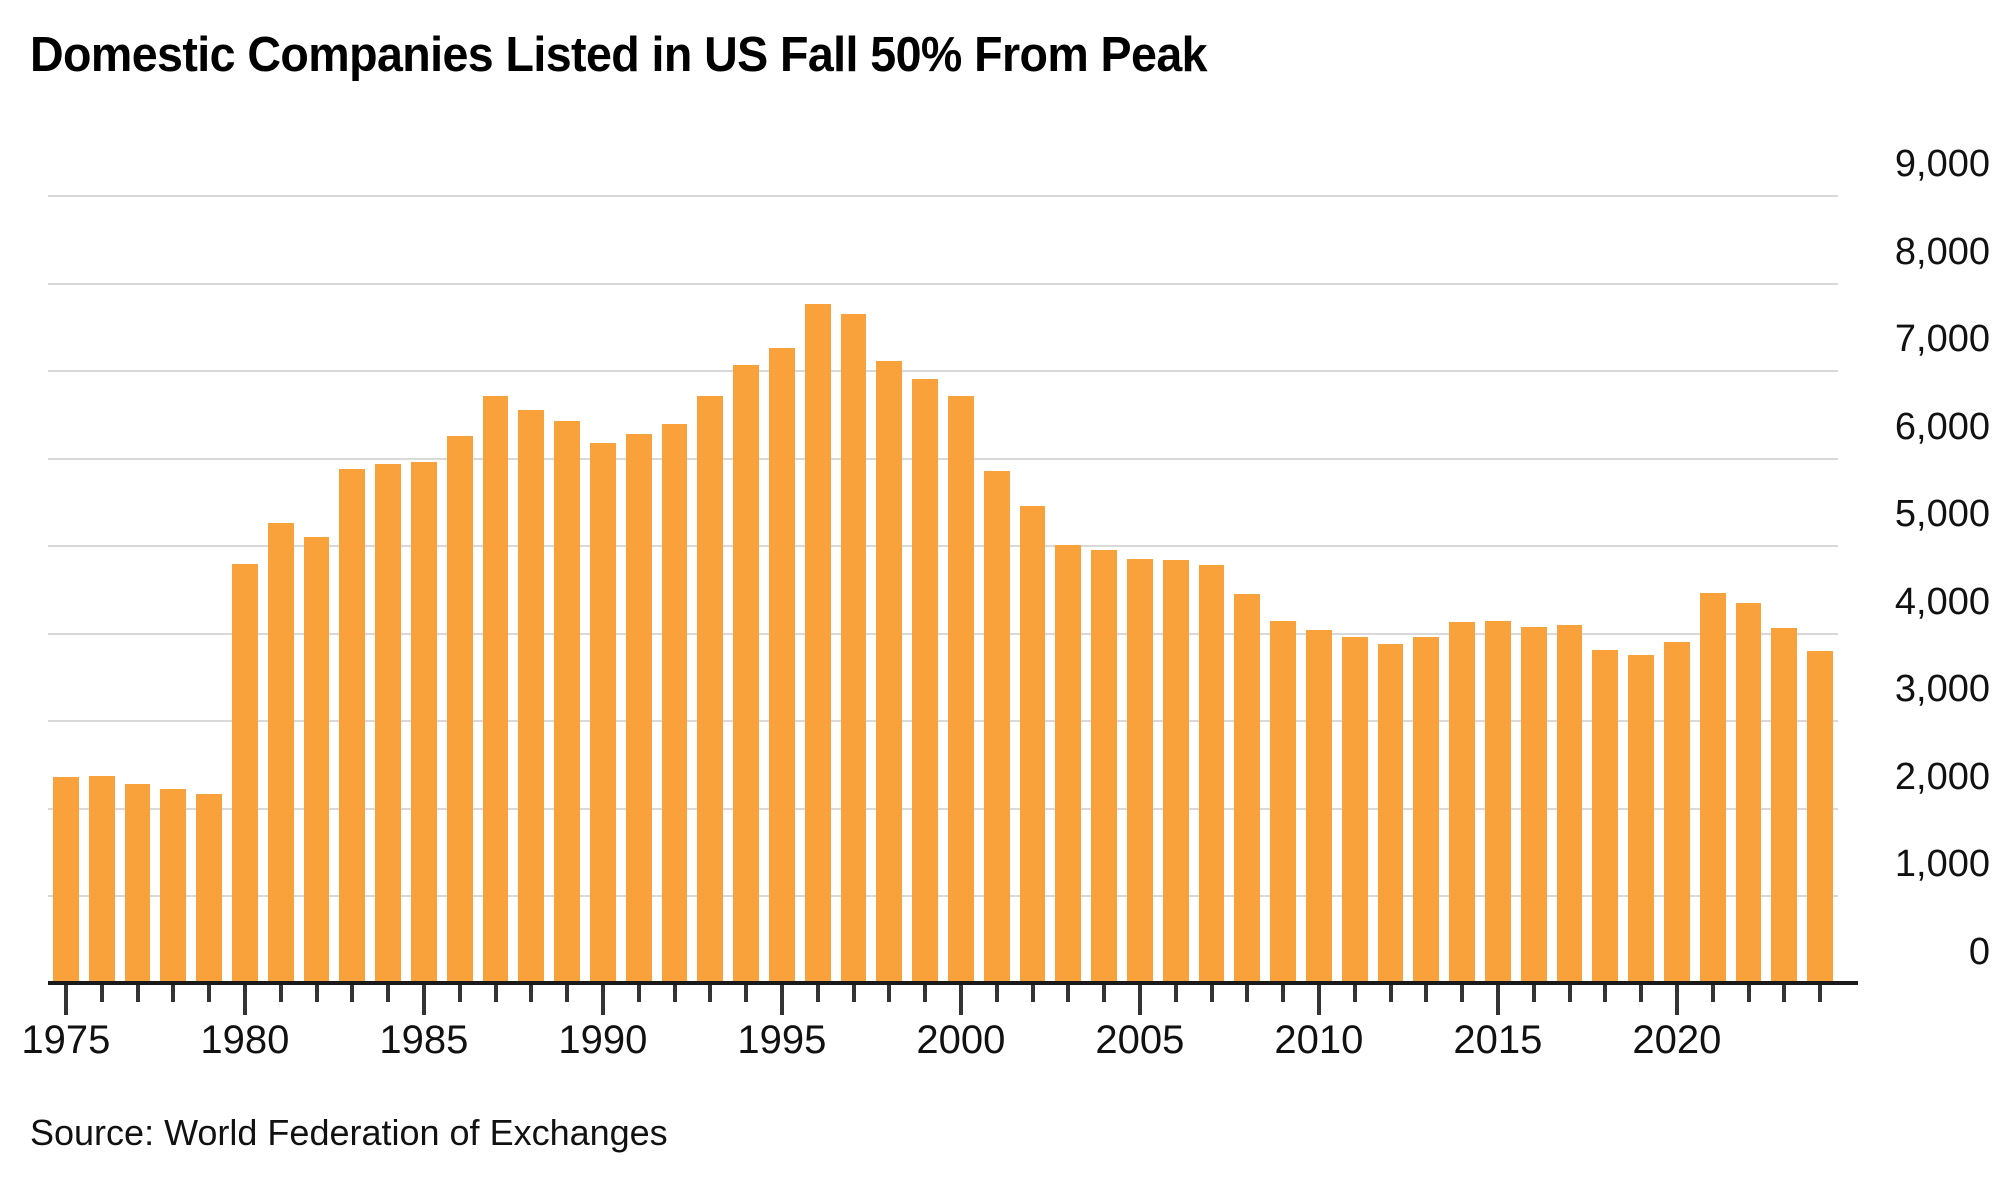 The height and width of the screenshot is (1192, 2000). What do you see at coordinates (1942, 864) in the screenshot?
I see `y-axis-tick-label: 1,000` at bounding box center [1942, 864].